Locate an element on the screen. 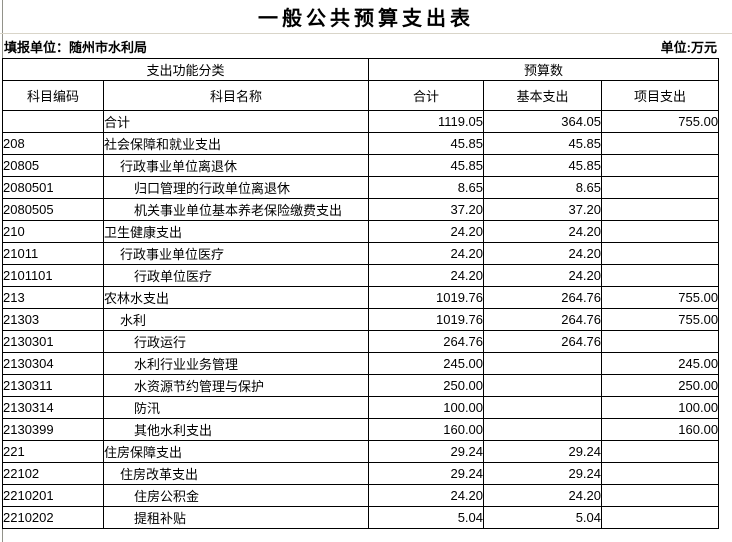 This screenshot has width=732, height=542. subject-name-cell: 行政单位医疗 is located at coordinates (236, 275).